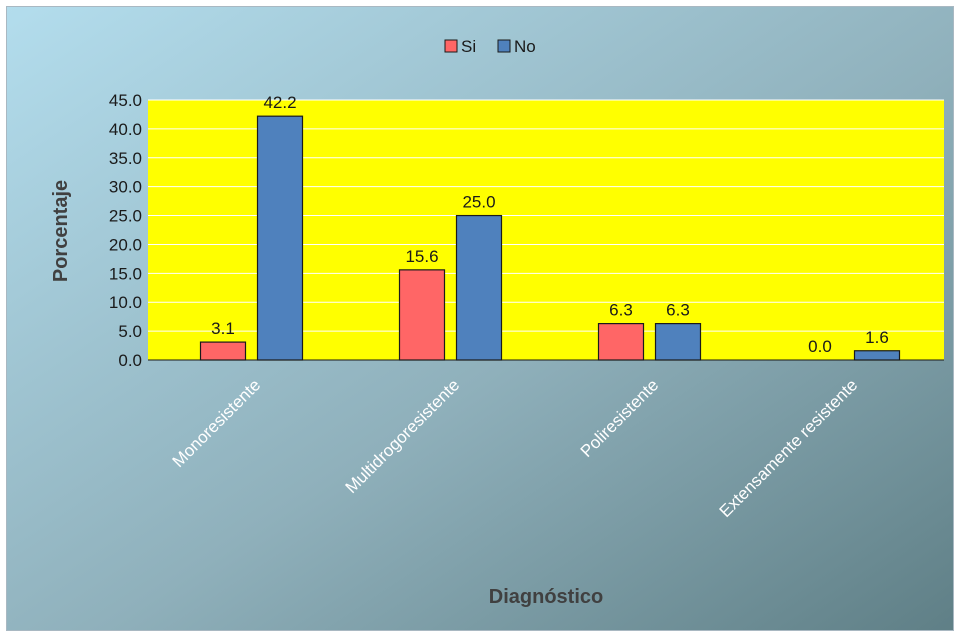 The width and height of the screenshot is (961, 637). I want to click on y-axis-title: Porcentaje, so click(61, 231).